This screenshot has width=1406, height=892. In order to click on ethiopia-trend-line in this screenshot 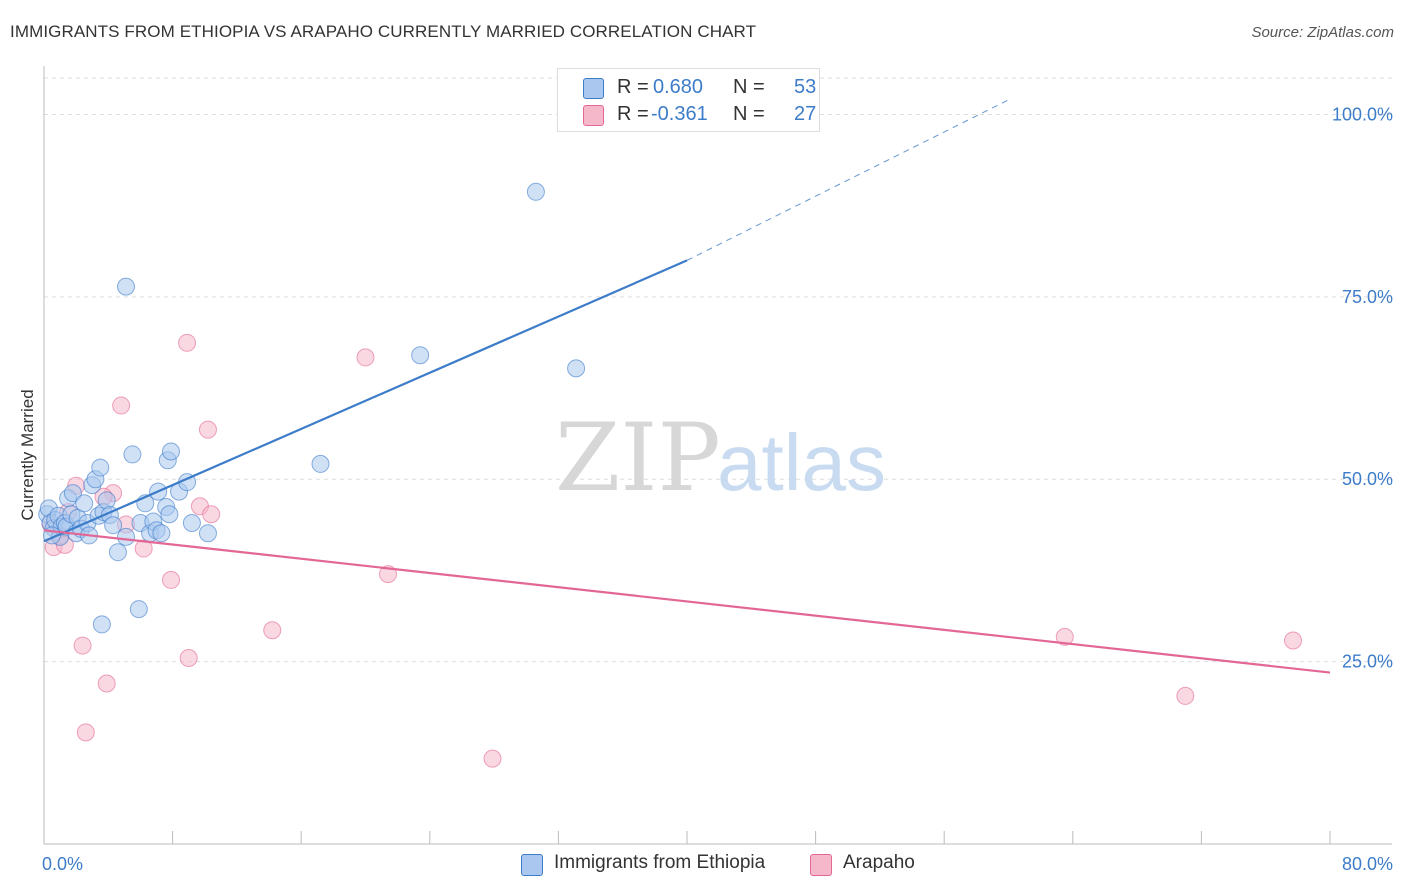, I will do `click(365, 401)`.